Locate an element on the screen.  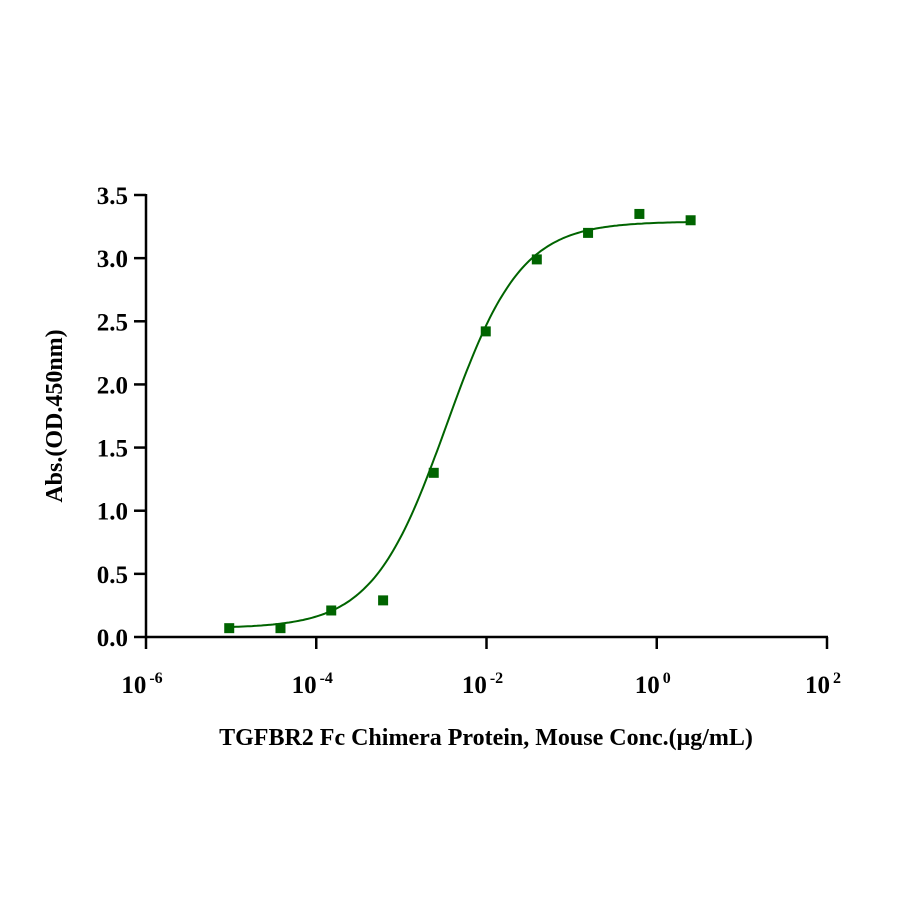
y-axis-title: Abs.(OD.450nm) is located at coordinates (55, 415).